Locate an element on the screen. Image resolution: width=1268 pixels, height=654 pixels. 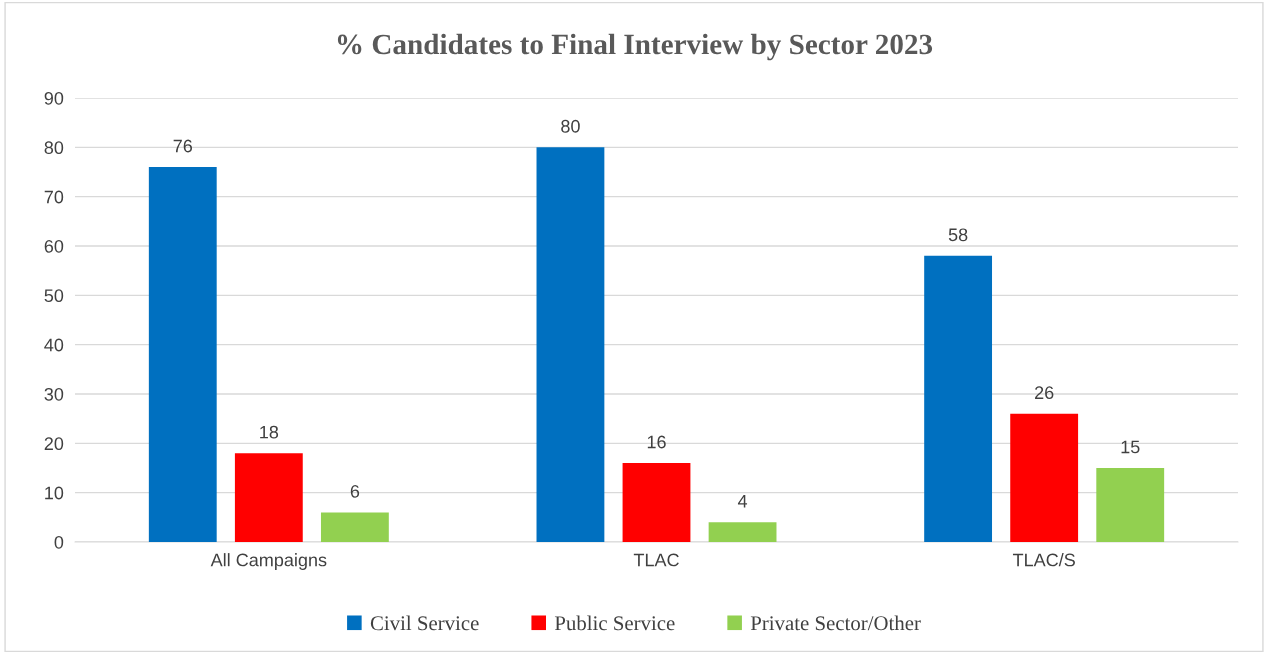
y-tick-label: 90 is located at coordinates (54, 98).